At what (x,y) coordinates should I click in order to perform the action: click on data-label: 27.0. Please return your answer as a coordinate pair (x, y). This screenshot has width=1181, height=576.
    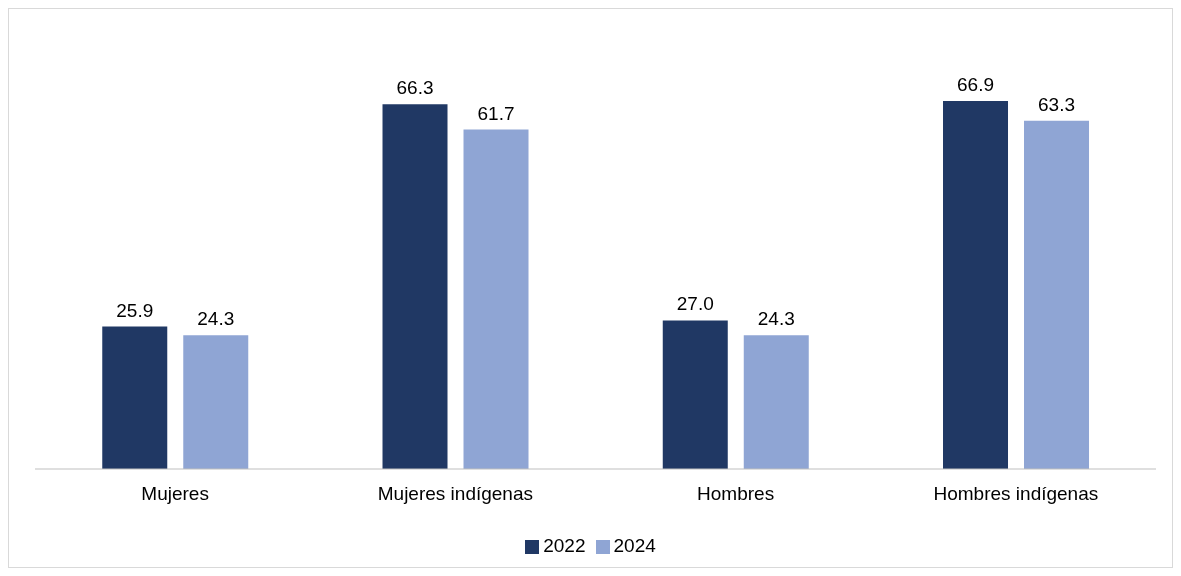
    Looking at the image, I should click on (695, 304).